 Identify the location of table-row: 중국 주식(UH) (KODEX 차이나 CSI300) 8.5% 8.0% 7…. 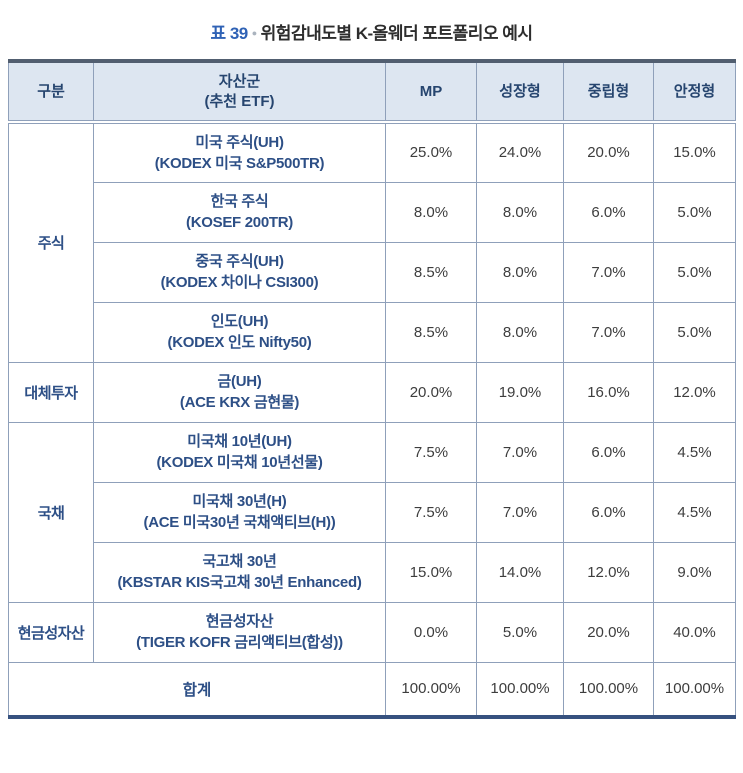
(372, 272).